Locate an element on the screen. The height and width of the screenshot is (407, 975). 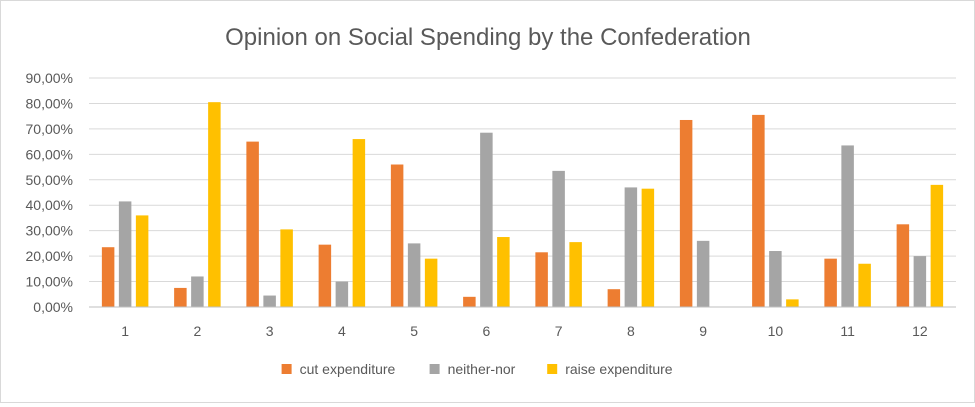
y-tick-label: 50,00% is located at coordinates (49, 180).